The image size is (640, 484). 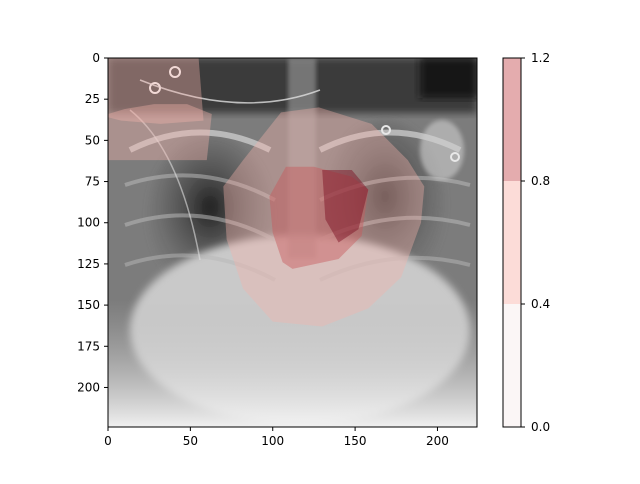 I want to click on y-tick-label: 150, so click(x=88, y=305).